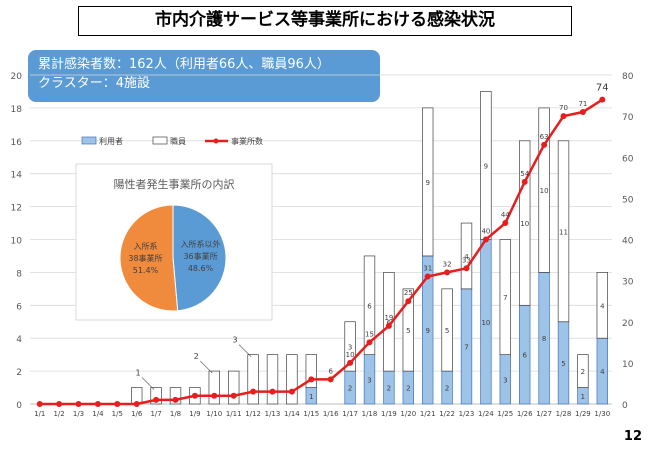 This screenshot has height=450, width=650. Describe the element at coordinates (160, 140) in the screenshot. I see `legend-staff-swatch` at that location.